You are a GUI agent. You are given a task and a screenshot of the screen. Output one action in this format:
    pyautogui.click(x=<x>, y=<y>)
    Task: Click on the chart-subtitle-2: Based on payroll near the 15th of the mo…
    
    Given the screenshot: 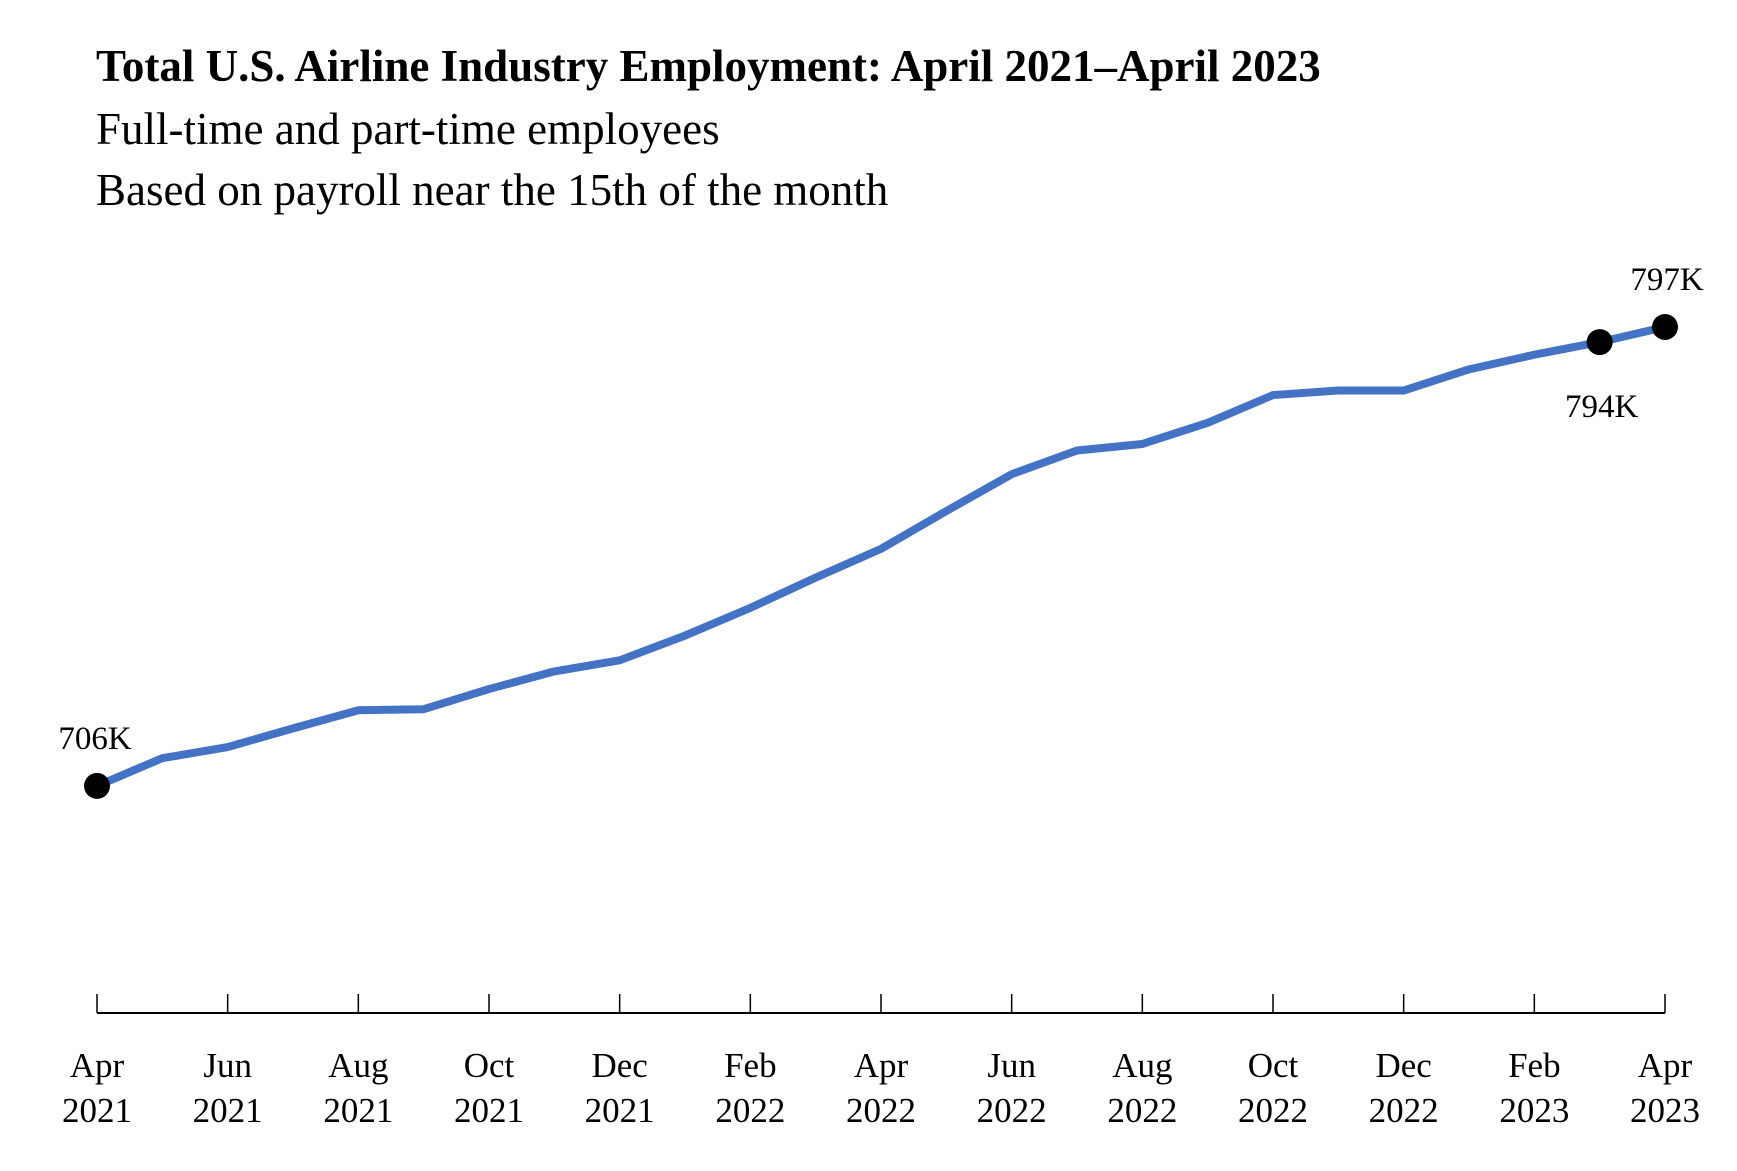 What is the action you would take?
    pyautogui.click(x=492, y=190)
    